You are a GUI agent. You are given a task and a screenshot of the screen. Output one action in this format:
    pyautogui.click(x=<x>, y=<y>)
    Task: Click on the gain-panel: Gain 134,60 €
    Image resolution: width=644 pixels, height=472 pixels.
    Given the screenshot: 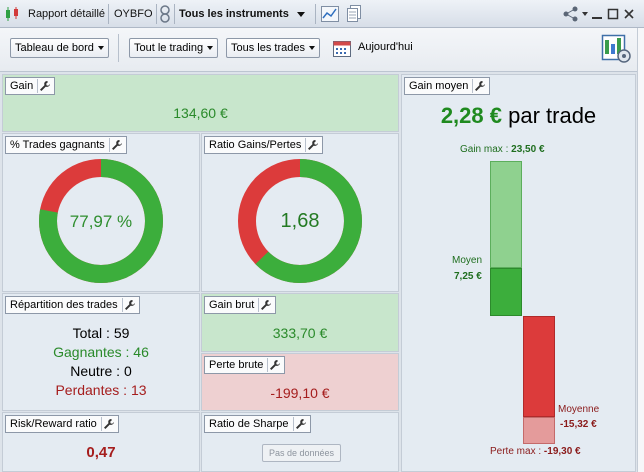 What is the action you would take?
    pyautogui.click(x=200, y=103)
    